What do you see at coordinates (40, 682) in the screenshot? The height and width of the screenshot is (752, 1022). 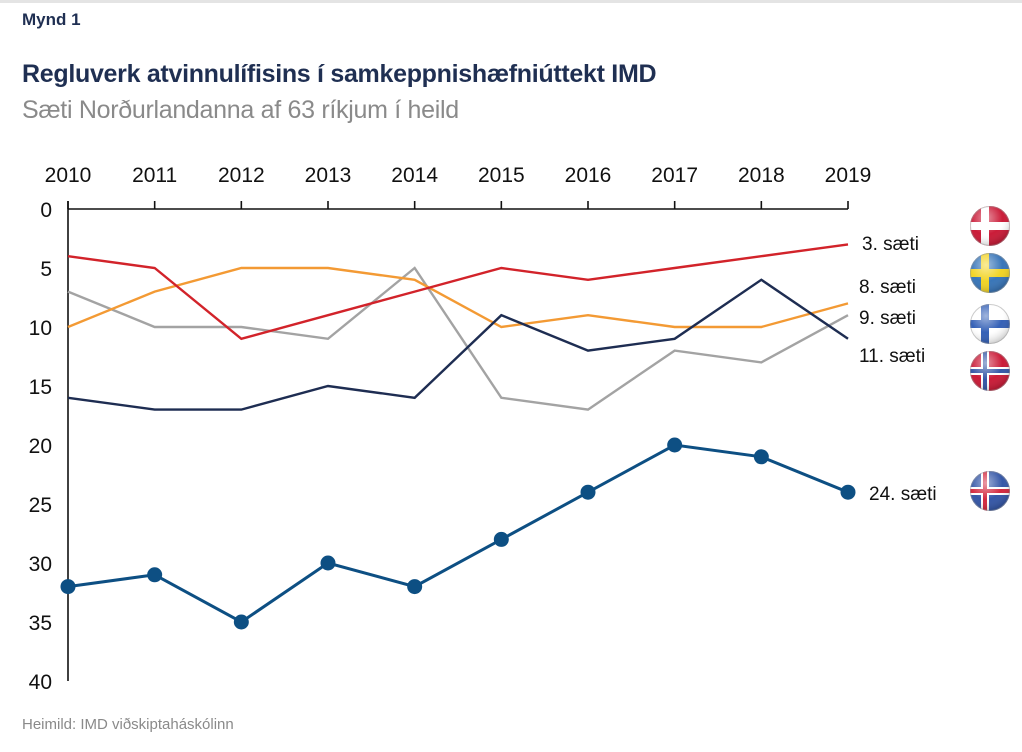 I see `y-tick-label: 40` at bounding box center [40, 682].